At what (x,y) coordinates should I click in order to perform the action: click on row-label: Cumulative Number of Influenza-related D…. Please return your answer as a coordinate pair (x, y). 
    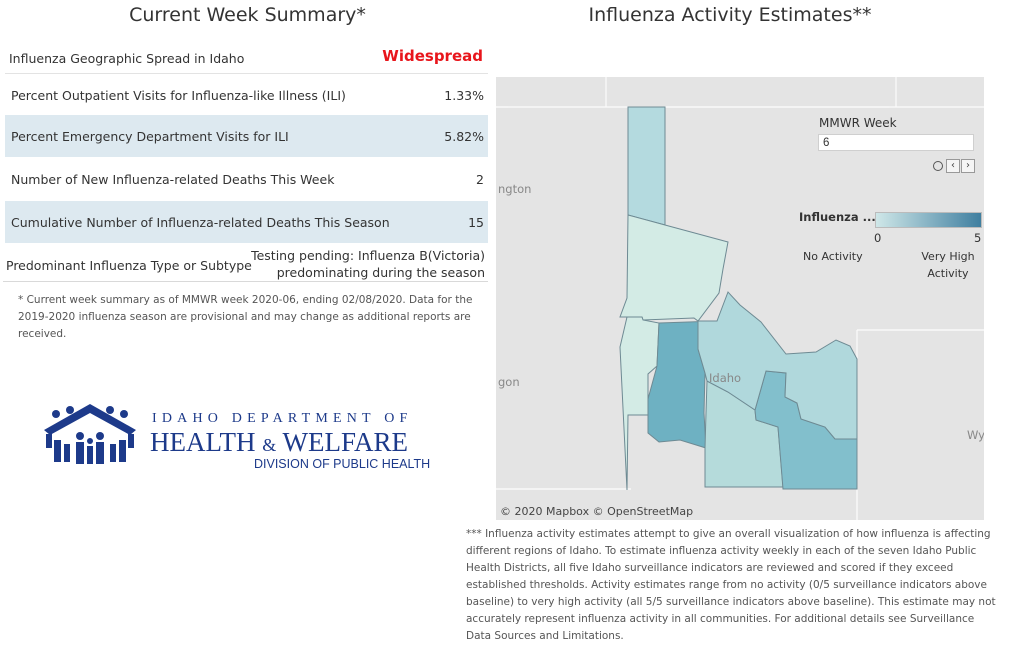
    Looking at the image, I should click on (200, 222).